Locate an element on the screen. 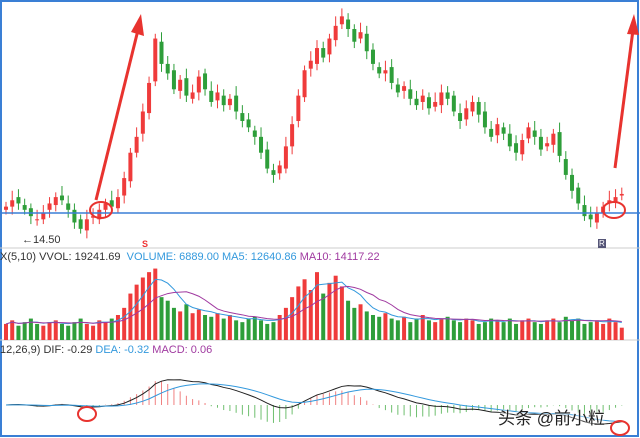  volume-ma10-line is located at coordinates (313, 305).